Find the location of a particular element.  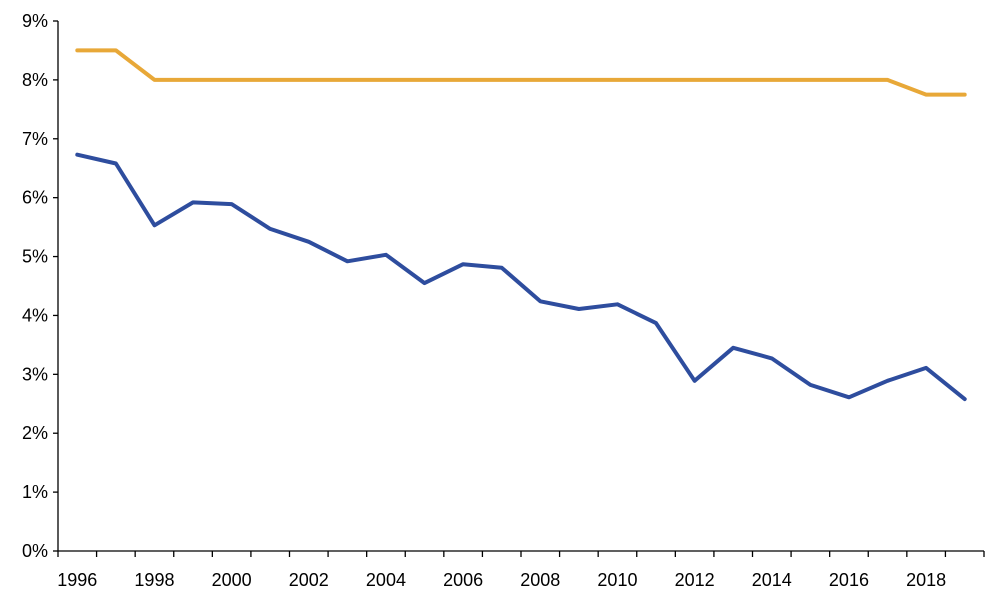

y-axis: 0% 1% 2% 3% 4% 5% 6% 7% 8% 9% is located at coordinates (40, 286).